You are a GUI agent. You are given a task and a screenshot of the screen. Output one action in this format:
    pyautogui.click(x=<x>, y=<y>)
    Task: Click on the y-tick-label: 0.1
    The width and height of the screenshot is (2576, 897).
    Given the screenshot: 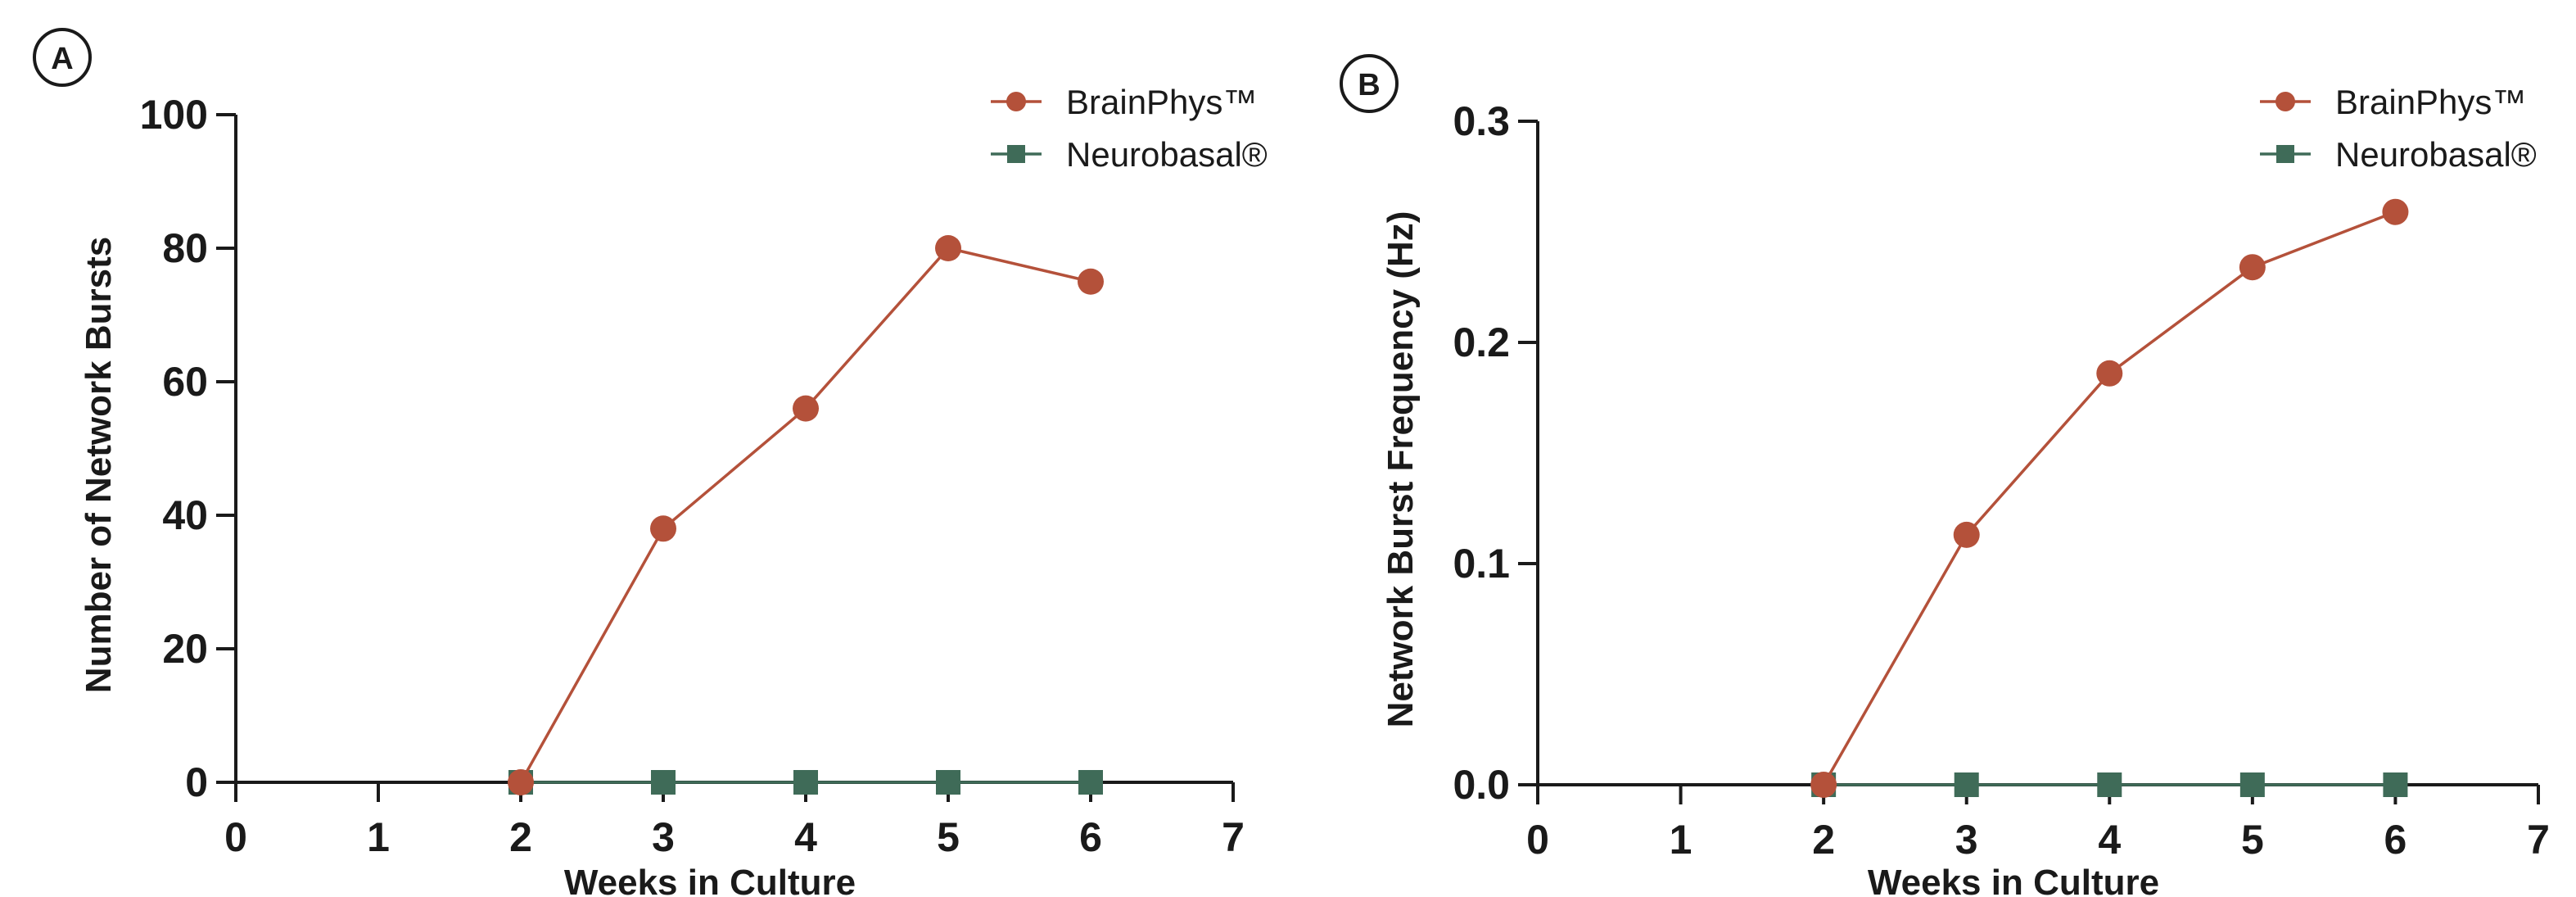 What is the action you would take?
    pyautogui.click(x=1481, y=564)
    